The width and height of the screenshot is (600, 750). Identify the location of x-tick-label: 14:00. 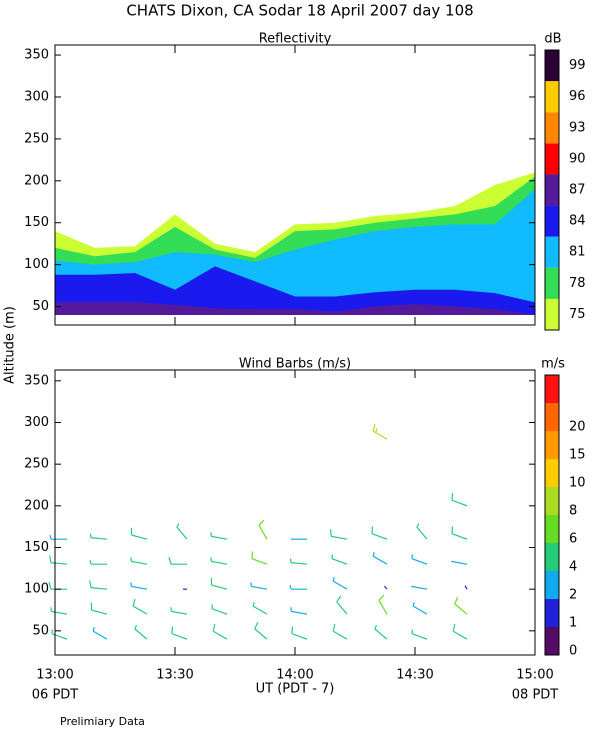
(294, 675).